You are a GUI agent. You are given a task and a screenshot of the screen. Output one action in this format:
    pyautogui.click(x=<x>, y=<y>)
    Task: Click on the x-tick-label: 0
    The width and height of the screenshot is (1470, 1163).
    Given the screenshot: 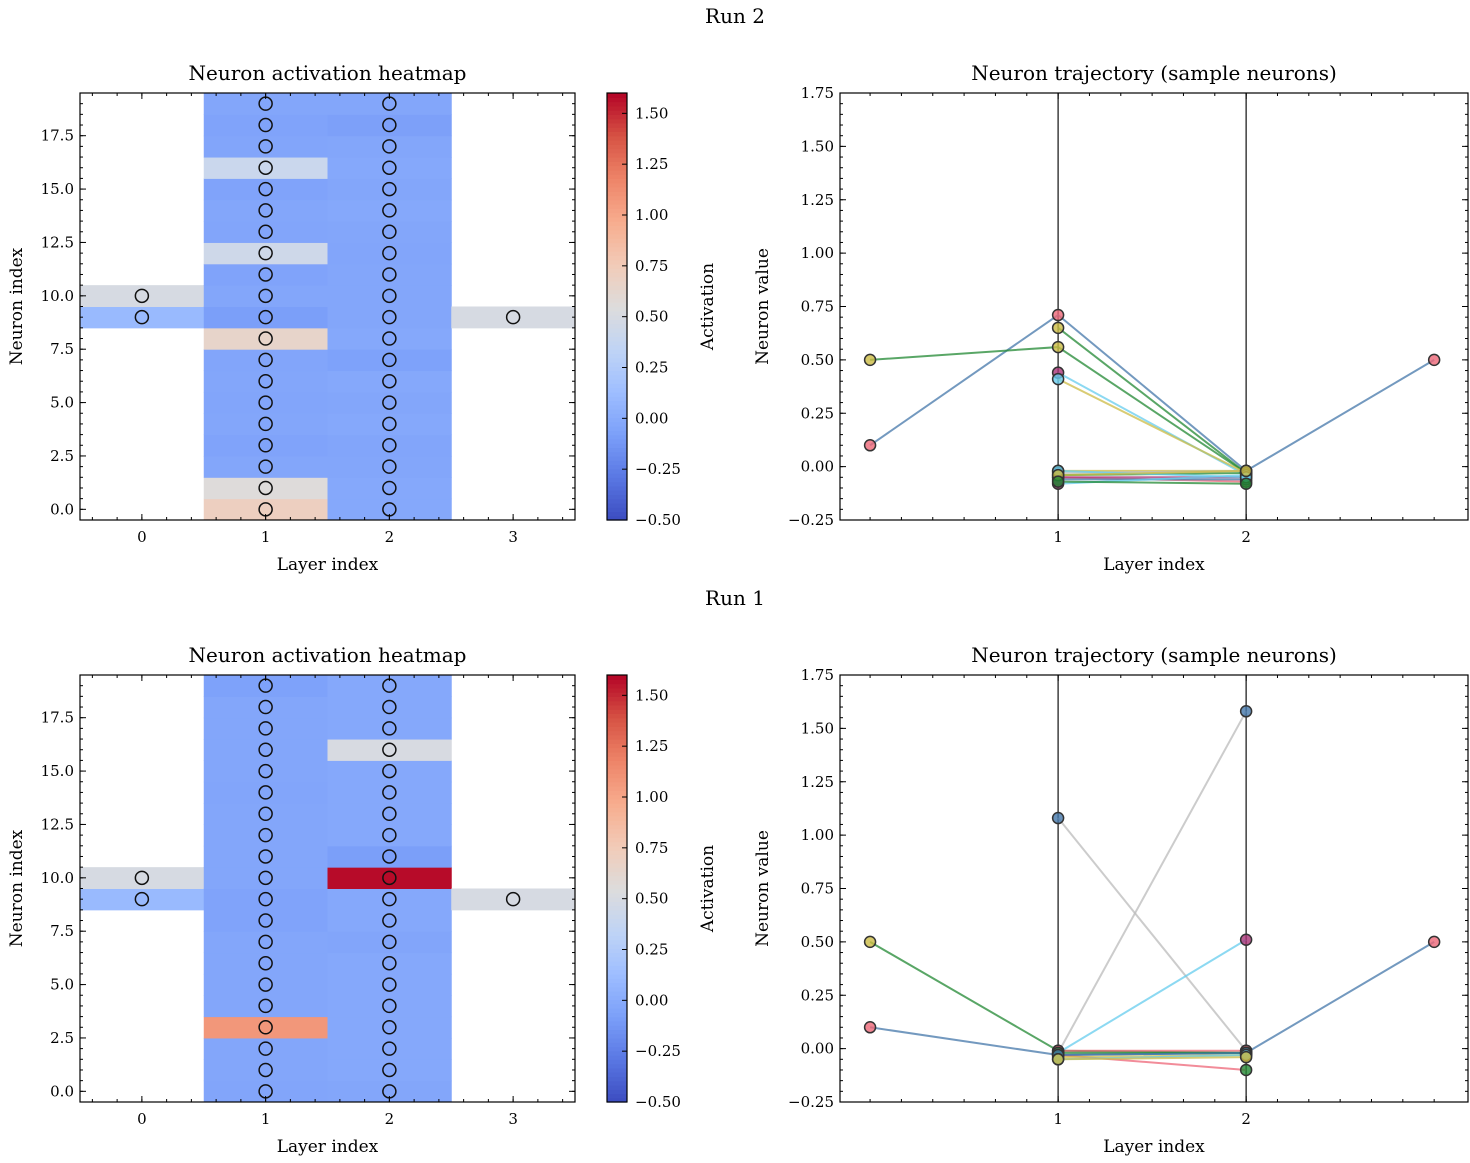 What is the action you would take?
    pyautogui.click(x=142, y=1119)
    